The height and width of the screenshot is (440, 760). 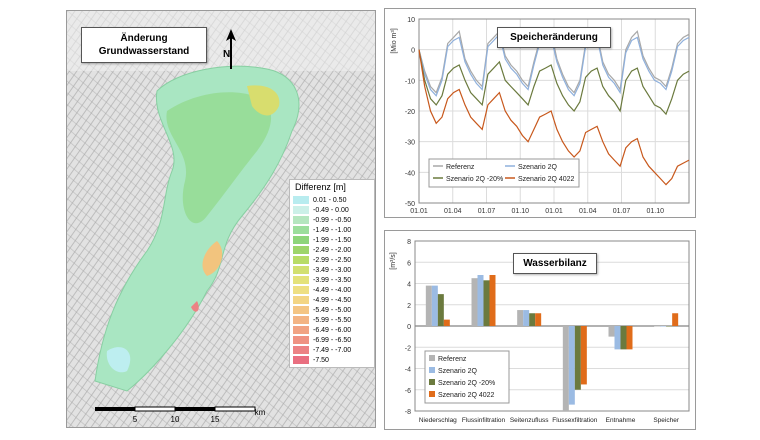 I want to click on legend-label: -4.99 - -4.50, so click(x=332, y=300).